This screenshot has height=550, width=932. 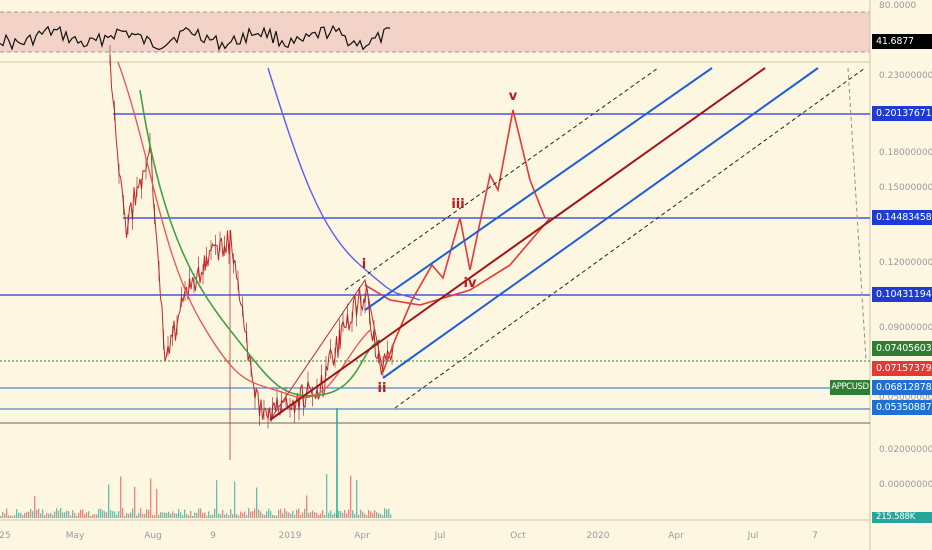 I want to click on x-tick-label: 2020, so click(x=598, y=536).